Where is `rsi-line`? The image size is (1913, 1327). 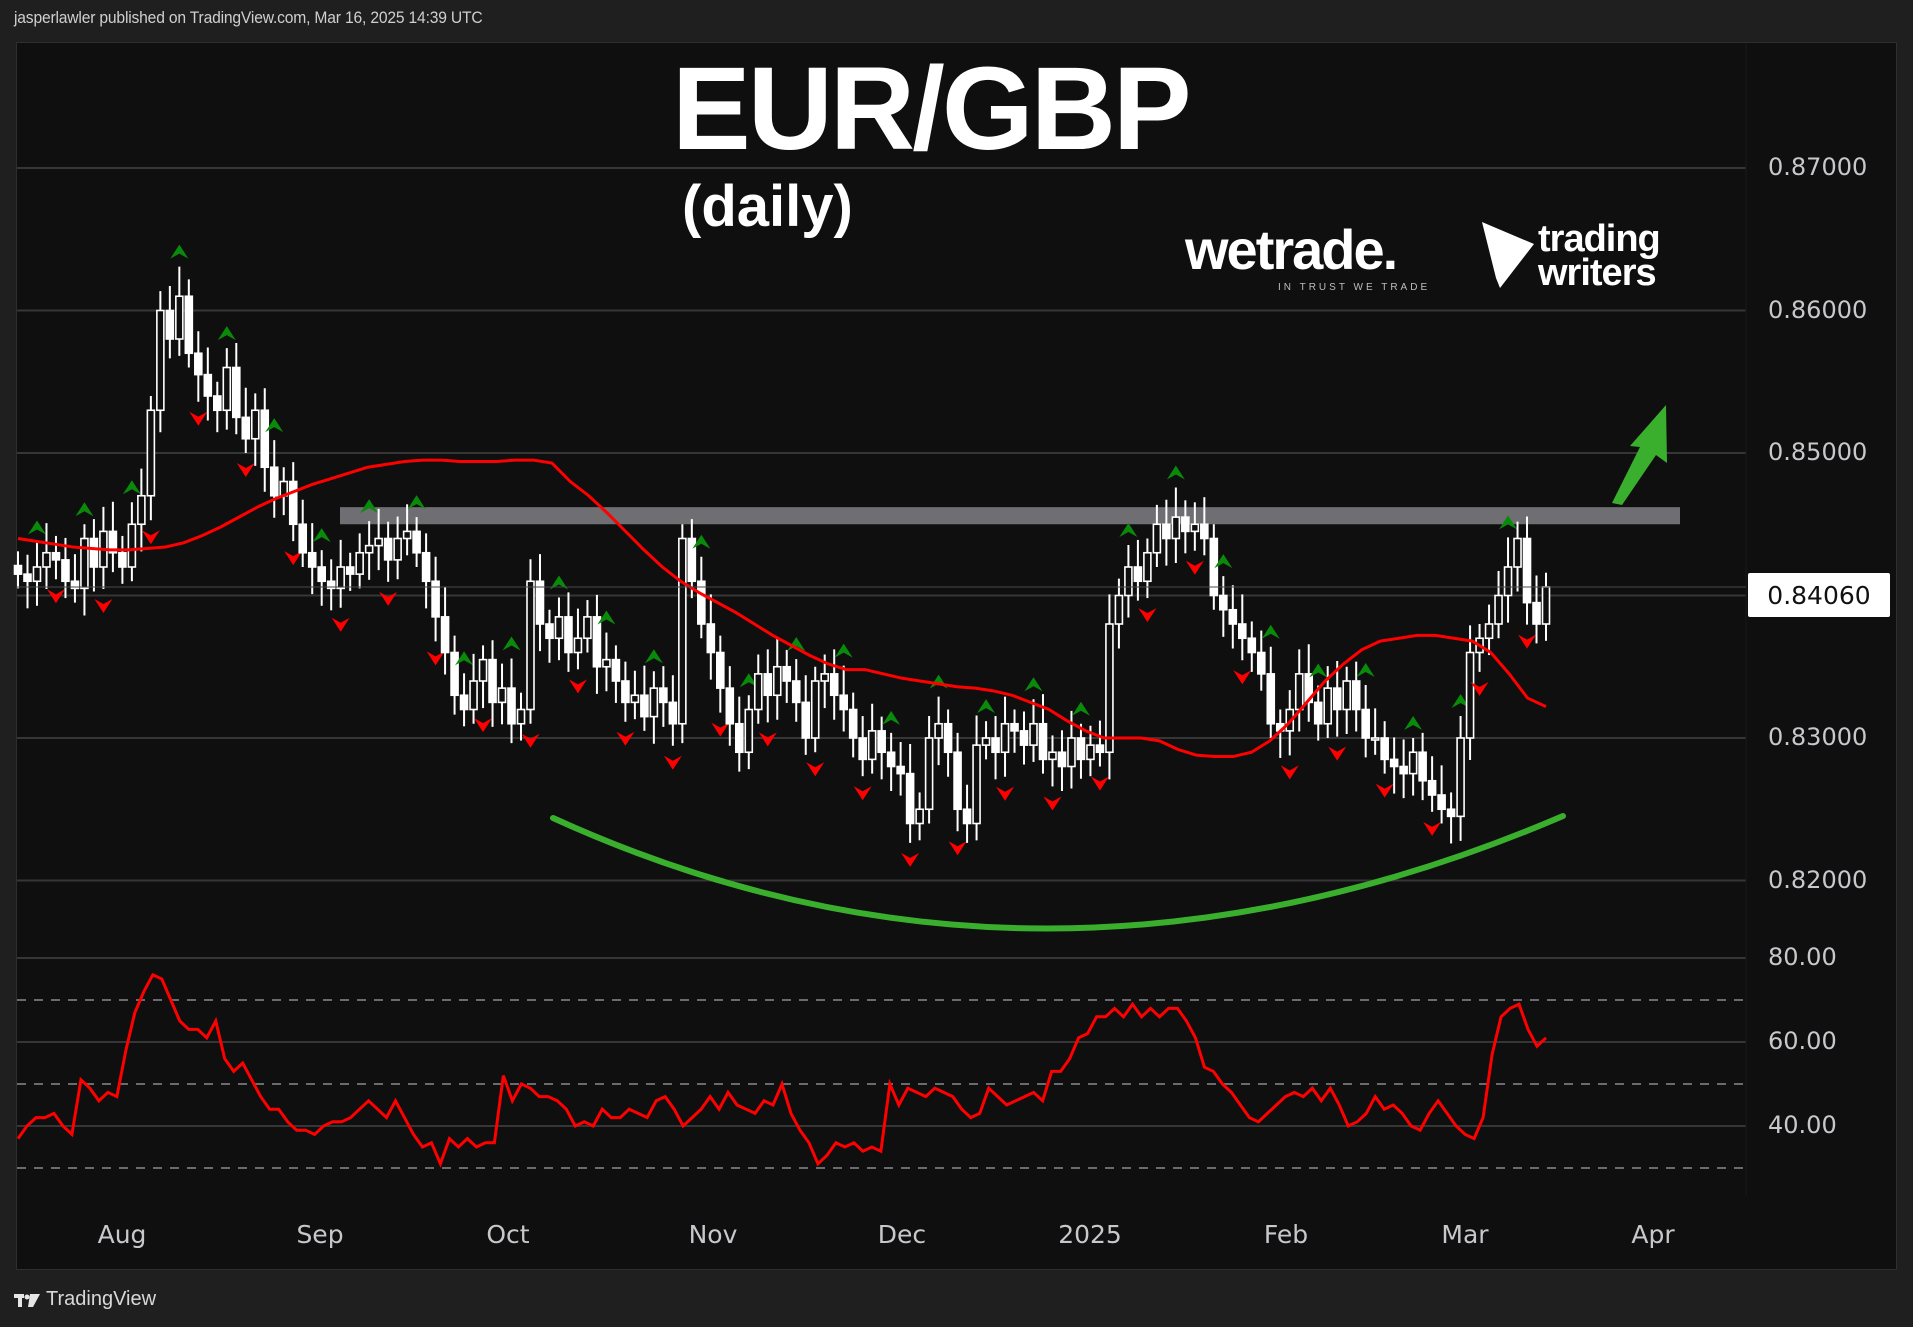 rsi-line is located at coordinates (782, 1070).